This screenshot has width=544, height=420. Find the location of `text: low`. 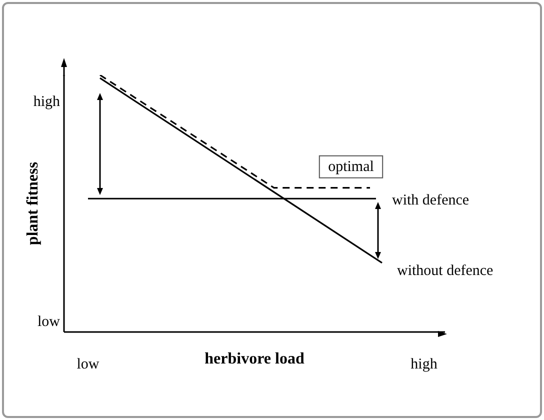

text: low is located at coordinates (49, 322).